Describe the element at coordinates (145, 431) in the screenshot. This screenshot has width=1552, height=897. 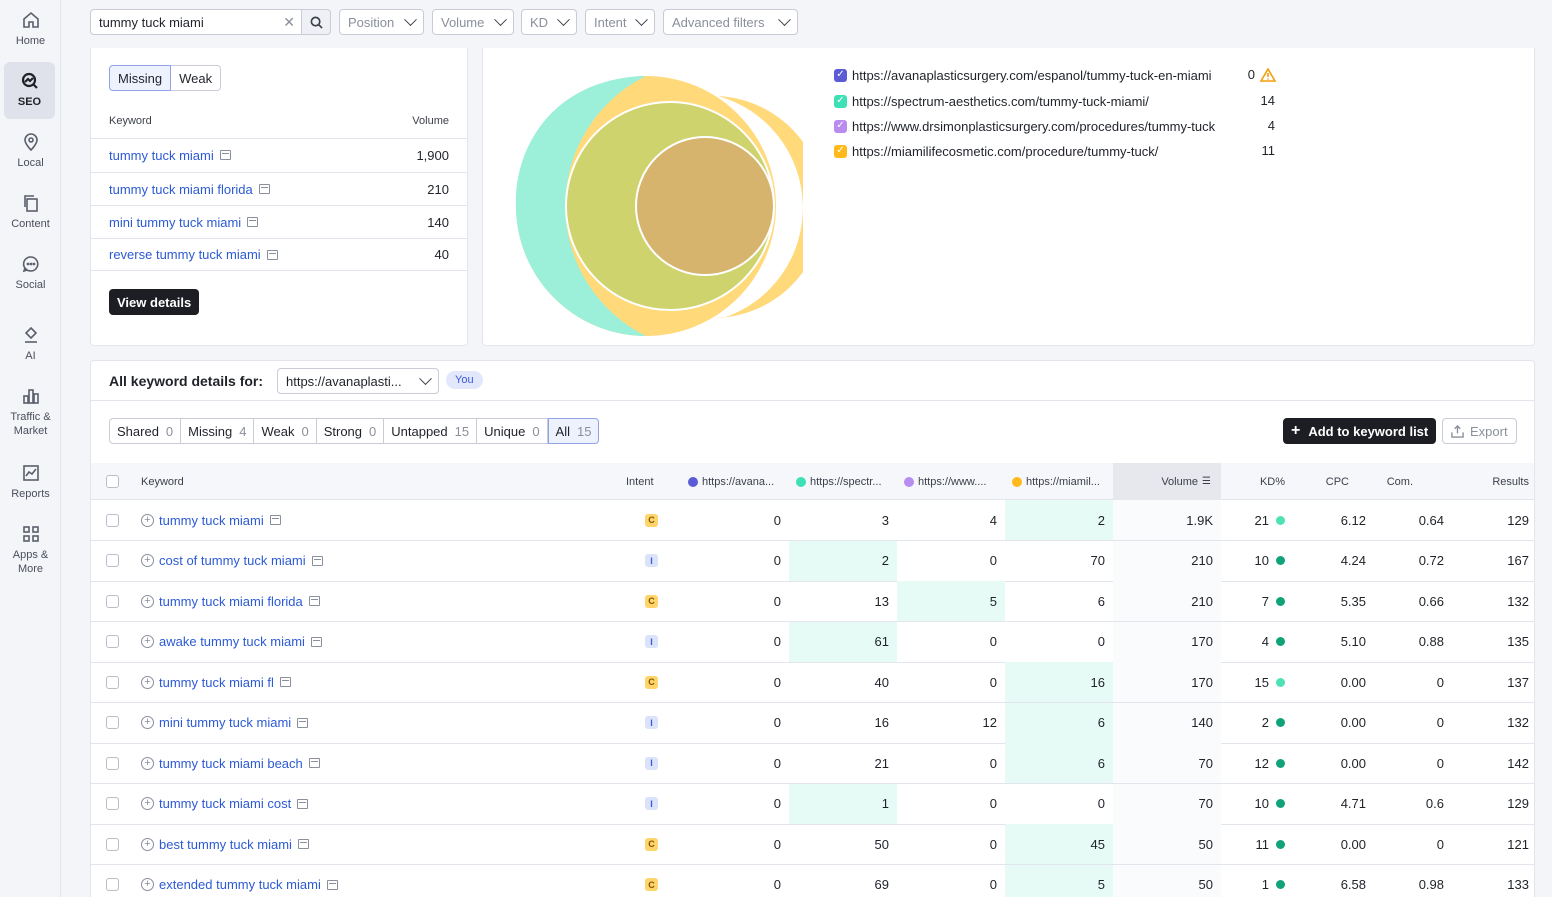
I see `tab-shared: Shared 0` at that location.